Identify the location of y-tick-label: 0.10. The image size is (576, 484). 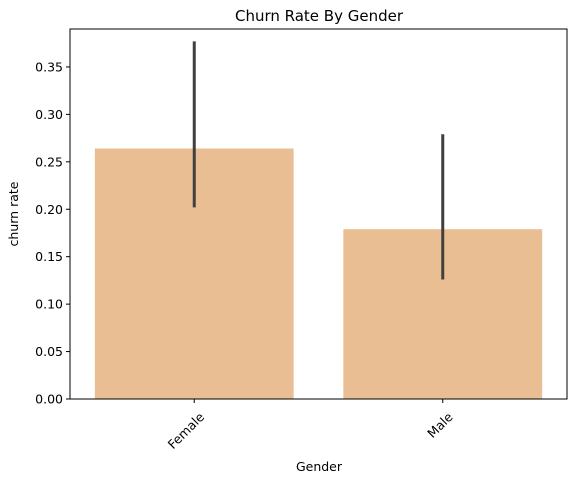
(49, 304).